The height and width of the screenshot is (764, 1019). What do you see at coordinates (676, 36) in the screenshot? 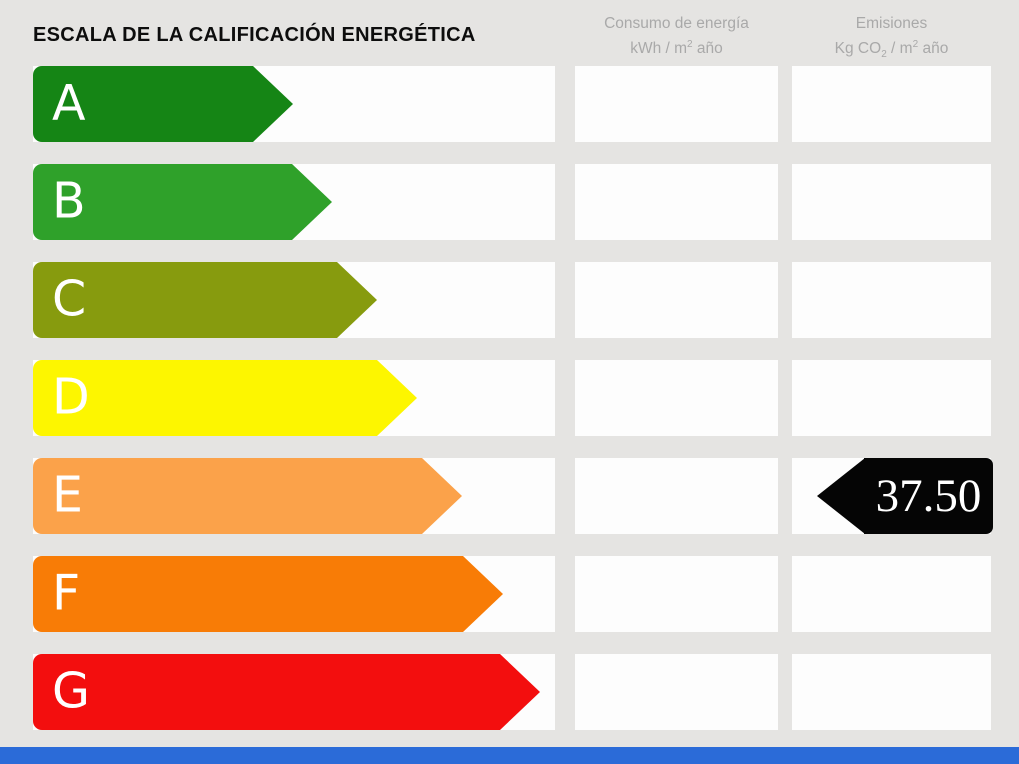
I see `column-header-consumo: Consumo de energía kWh / m2 año` at bounding box center [676, 36].